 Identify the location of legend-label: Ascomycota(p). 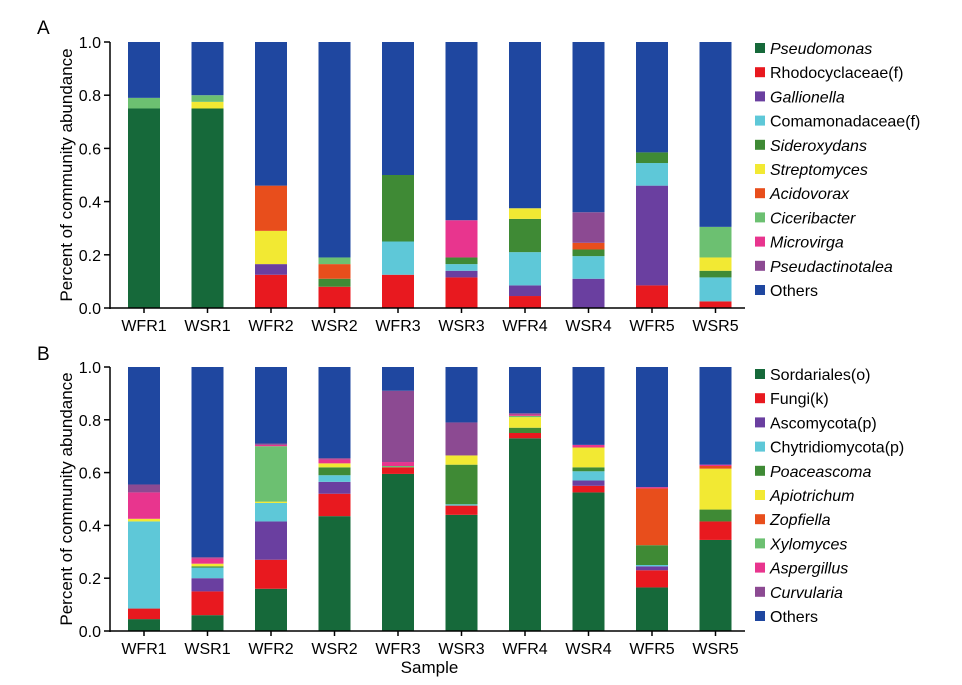
(823, 423).